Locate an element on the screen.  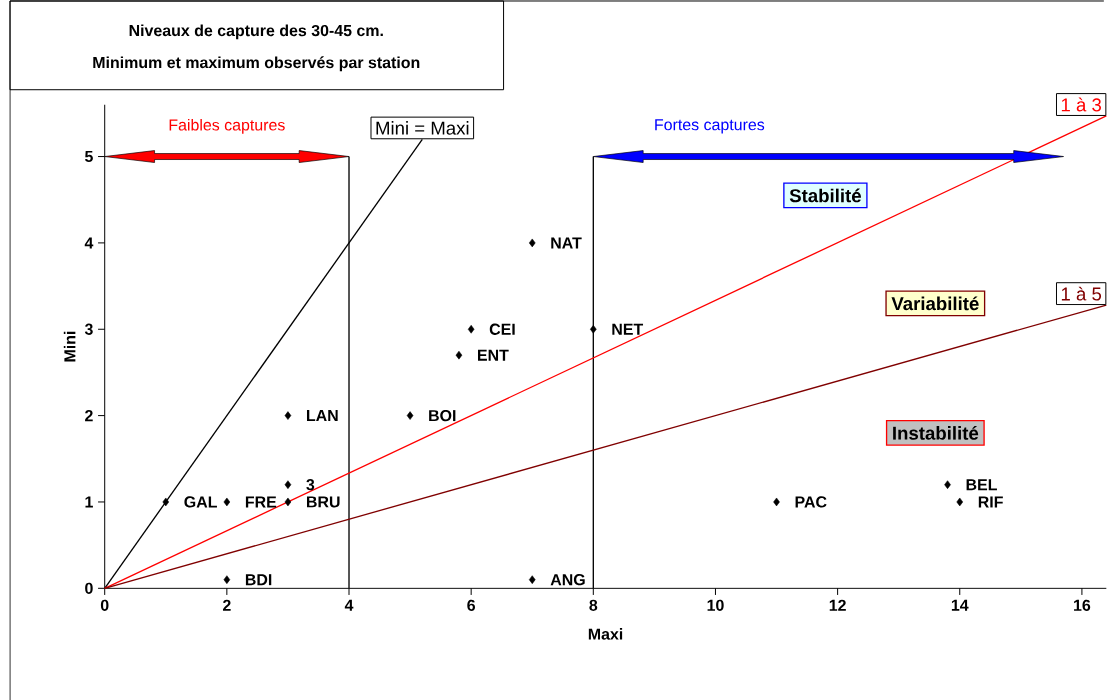
annotation: Variabilité is located at coordinates (935, 303).